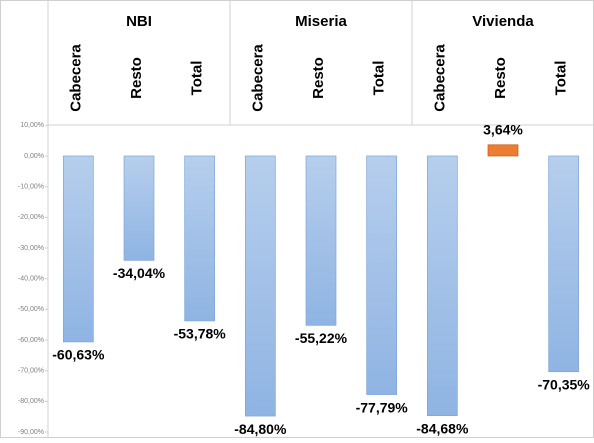  Describe the element at coordinates (31, 340) in the screenshot. I see `y-tick-label: -60,00%` at that location.